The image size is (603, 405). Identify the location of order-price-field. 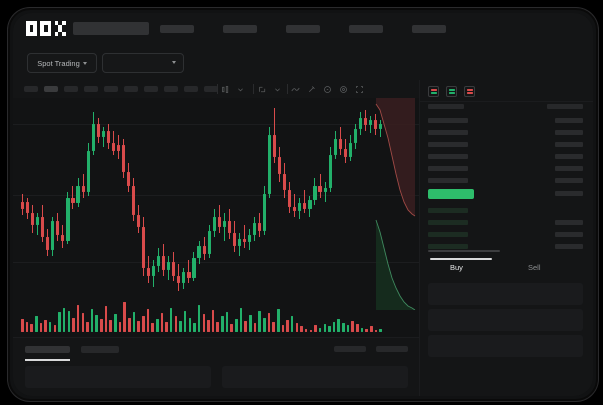
(505, 294).